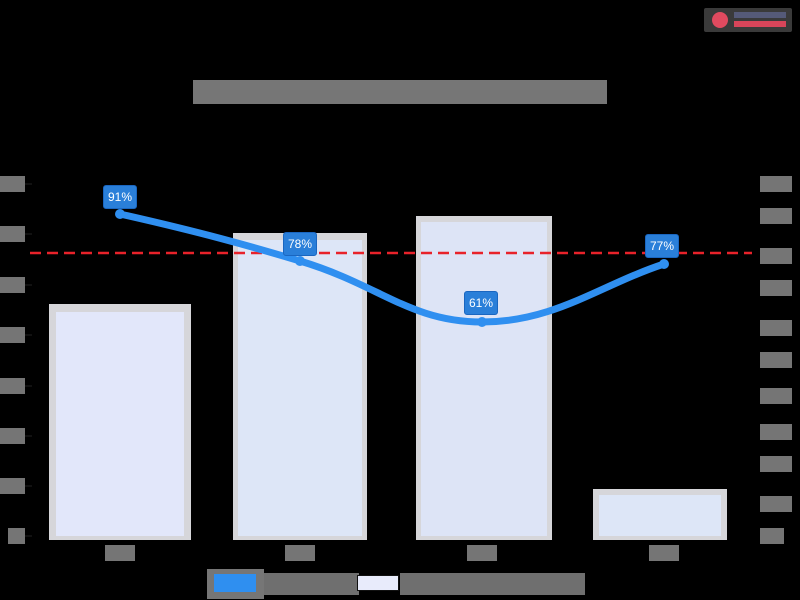  Describe the element at coordinates (400, 92) in the screenshot. I see `chart-title` at that location.